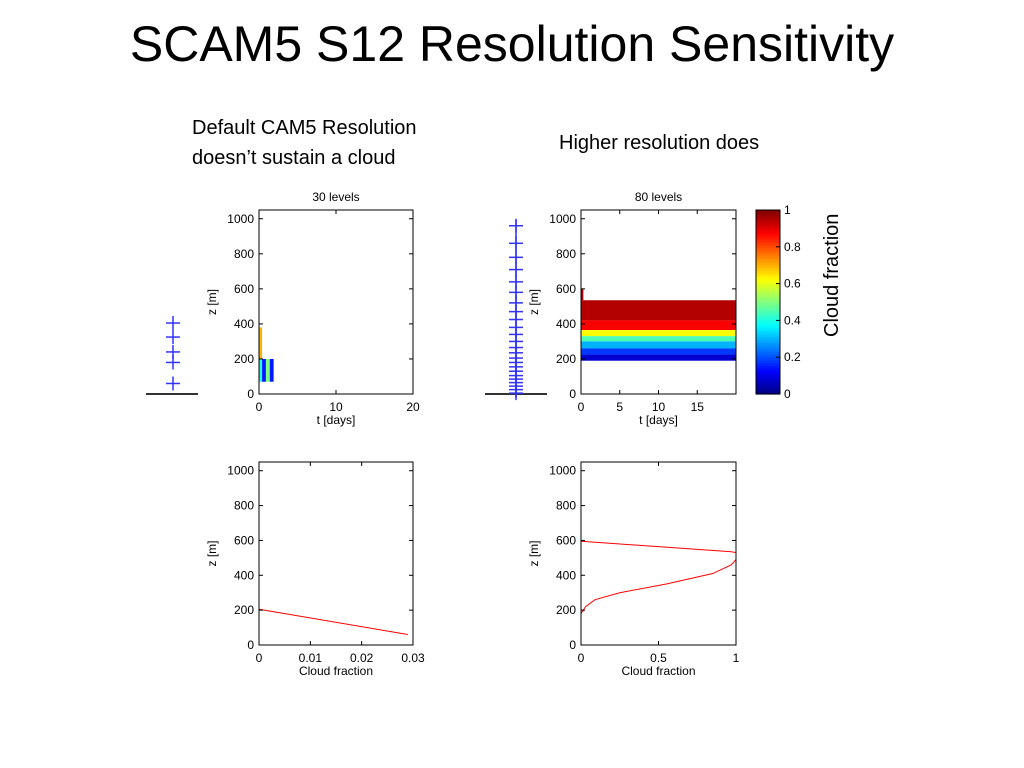  Describe the element at coordinates (413, 658) in the screenshot. I see `x-tick-label-3: 0.03` at that location.